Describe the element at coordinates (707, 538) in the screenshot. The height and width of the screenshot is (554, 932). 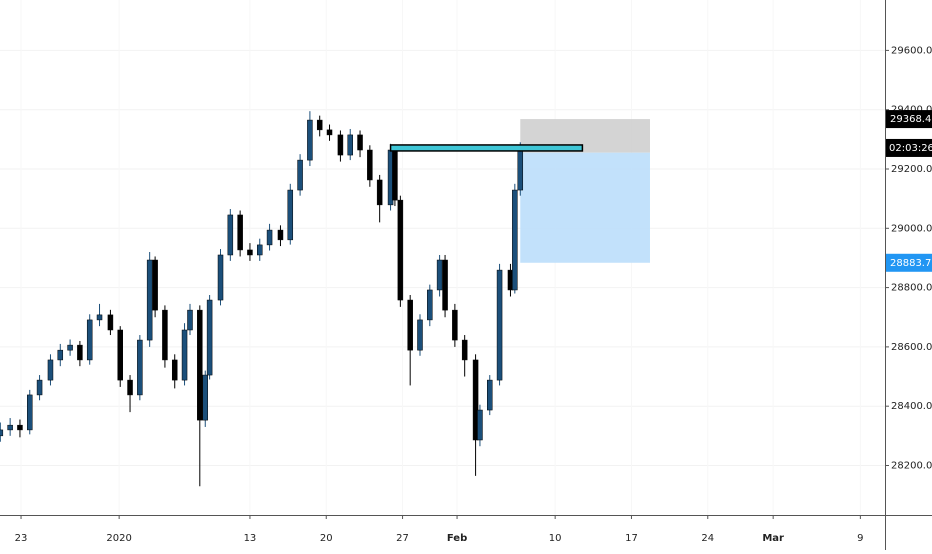
I see `x-tick-label: 24` at that location.